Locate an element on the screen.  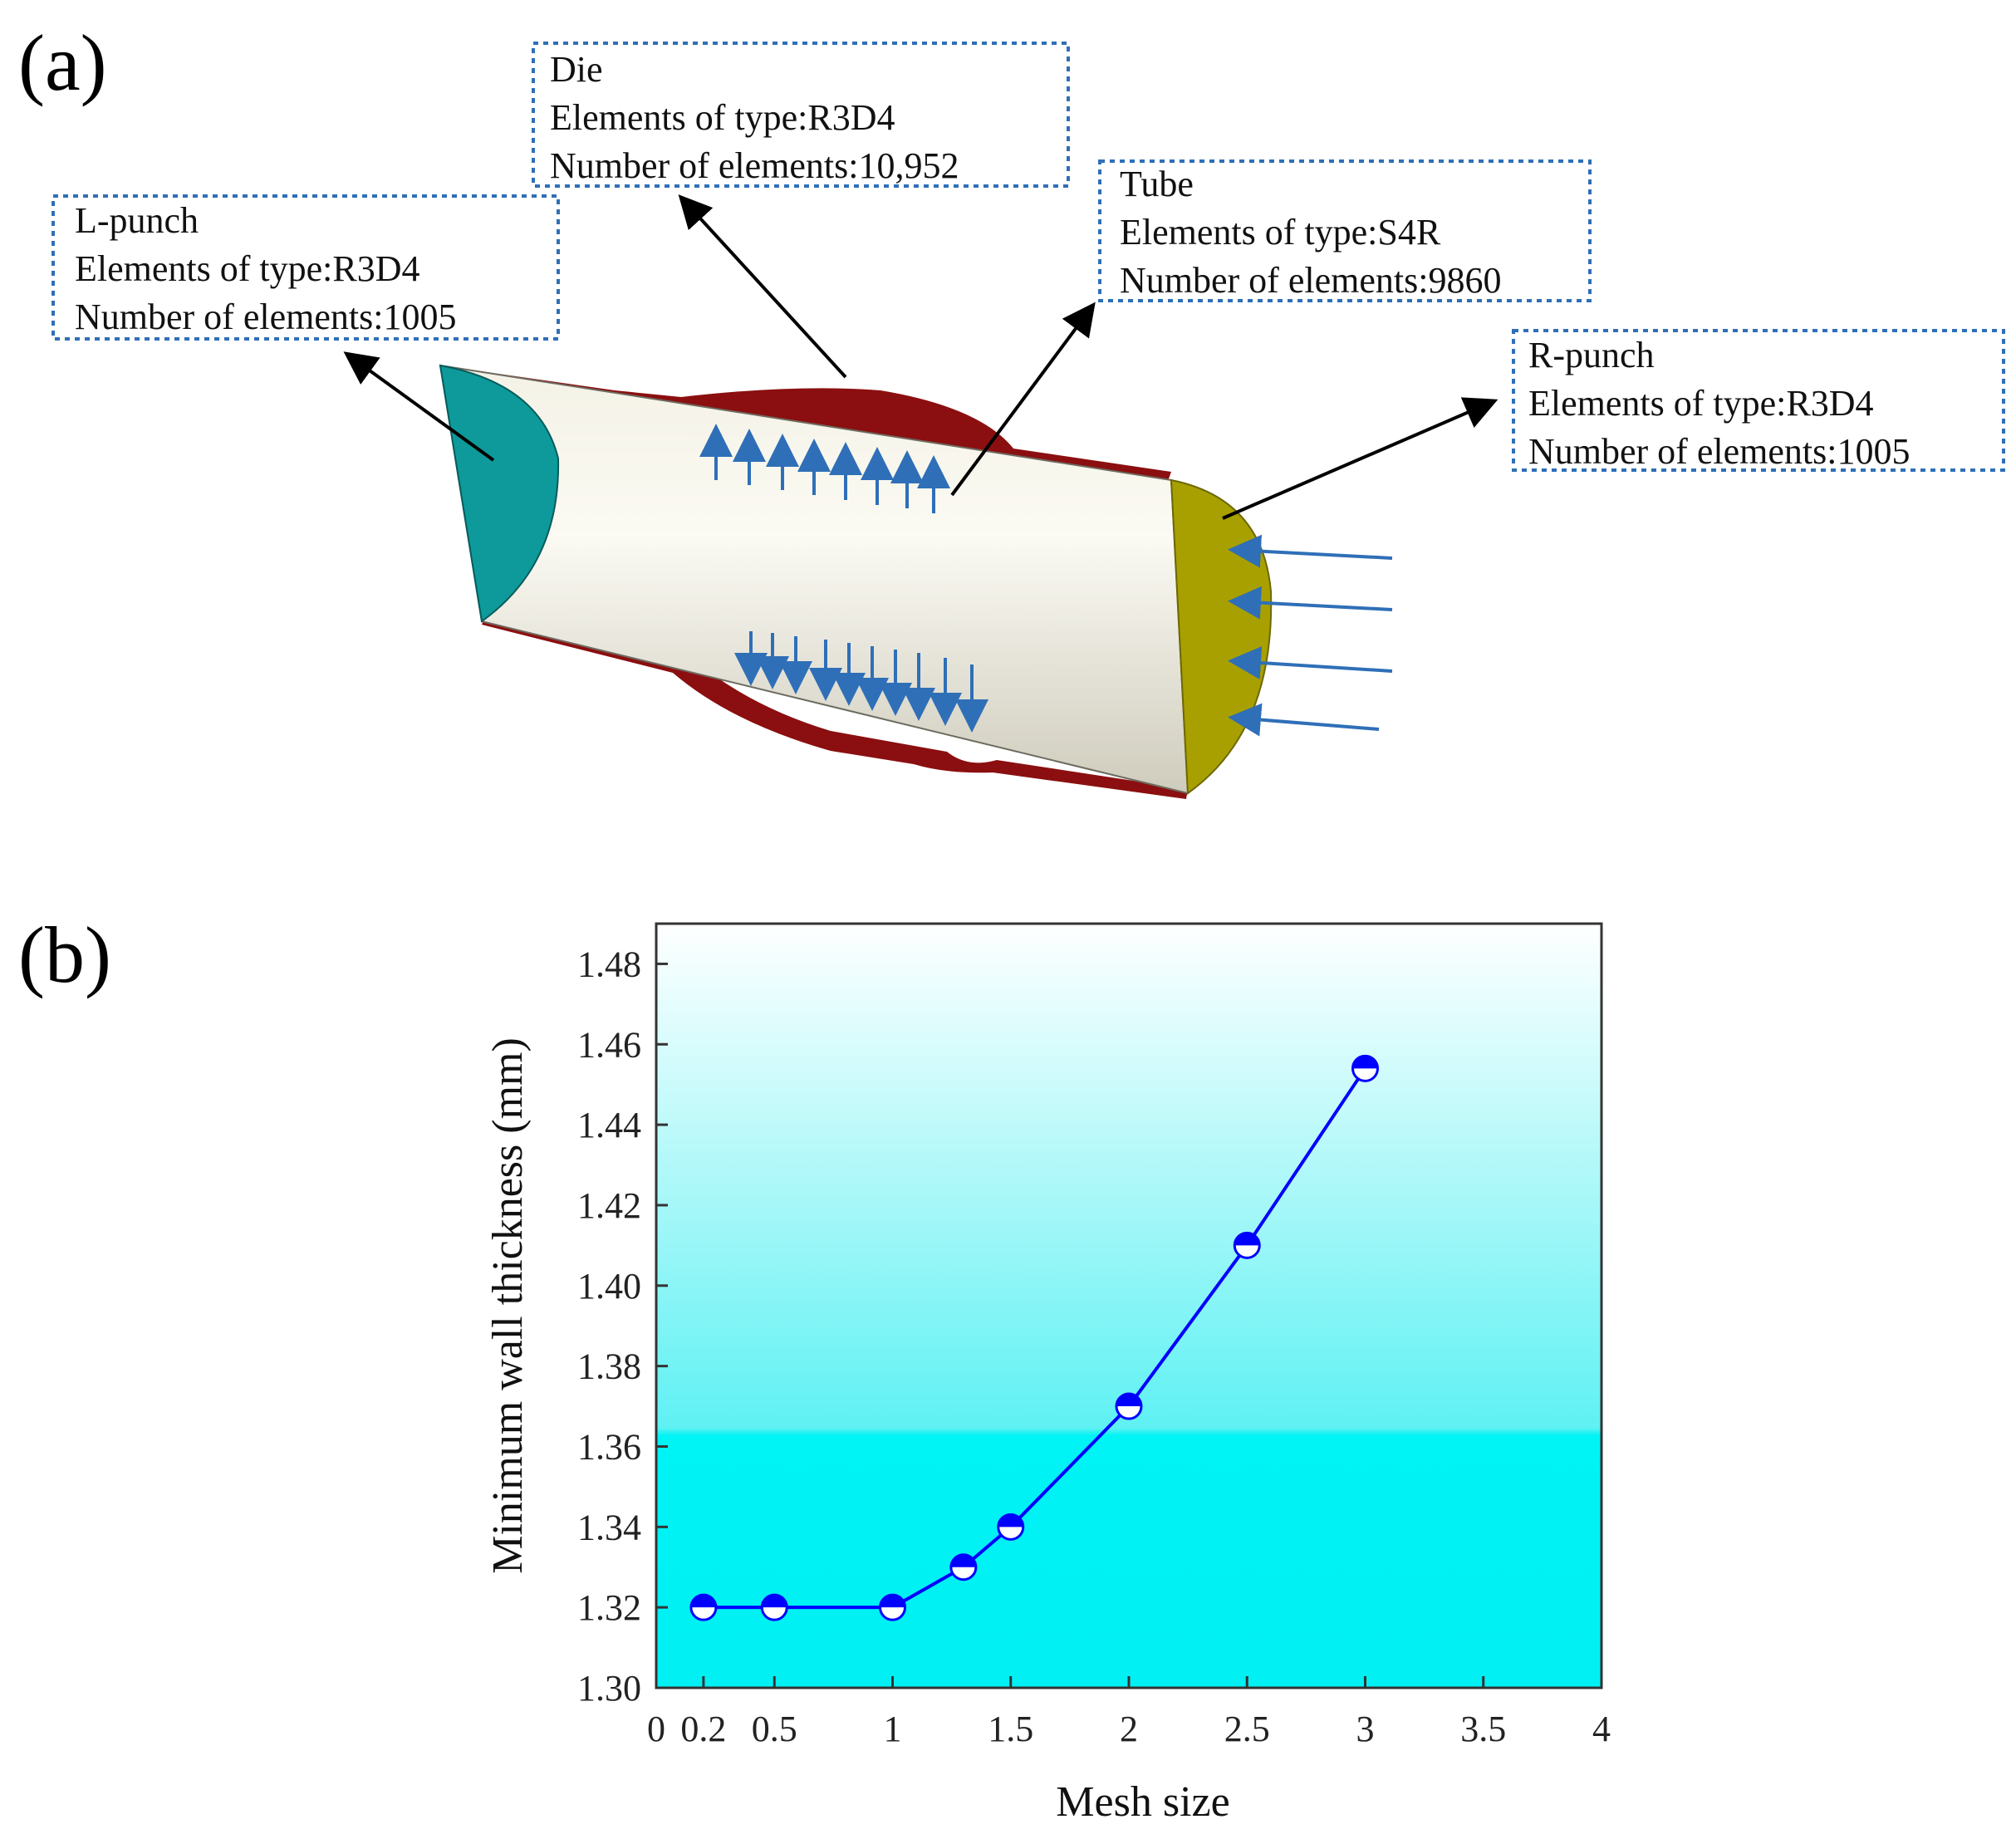
x-tick-label: 2 is located at coordinates (1129, 1729).